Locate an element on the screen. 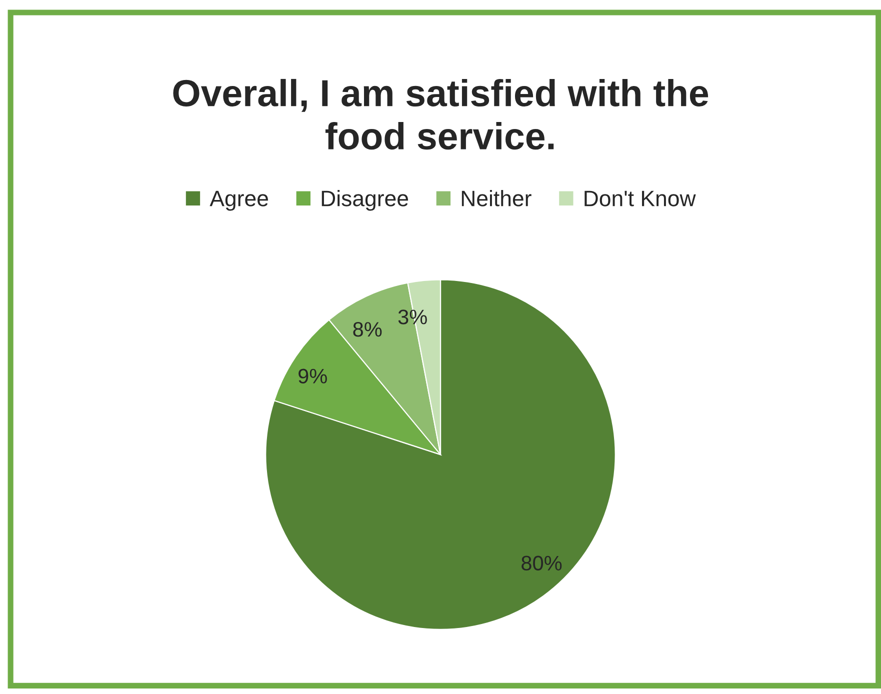 This screenshot has height=694, width=881. legend-label: Agree is located at coordinates (239, 200).